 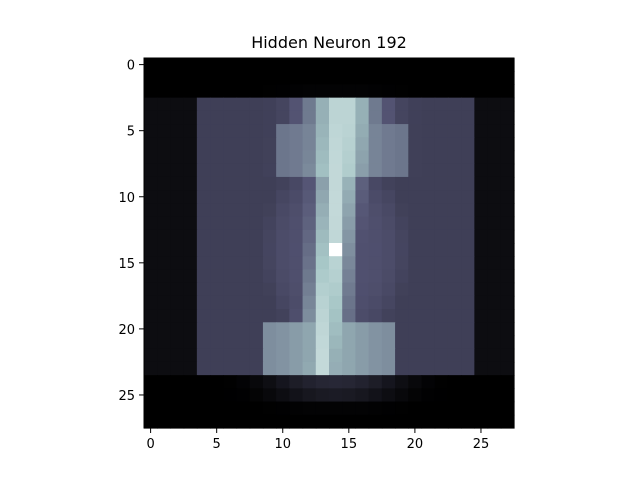 I want to click on y-tick-25: 25, so click(x=131, y=396).